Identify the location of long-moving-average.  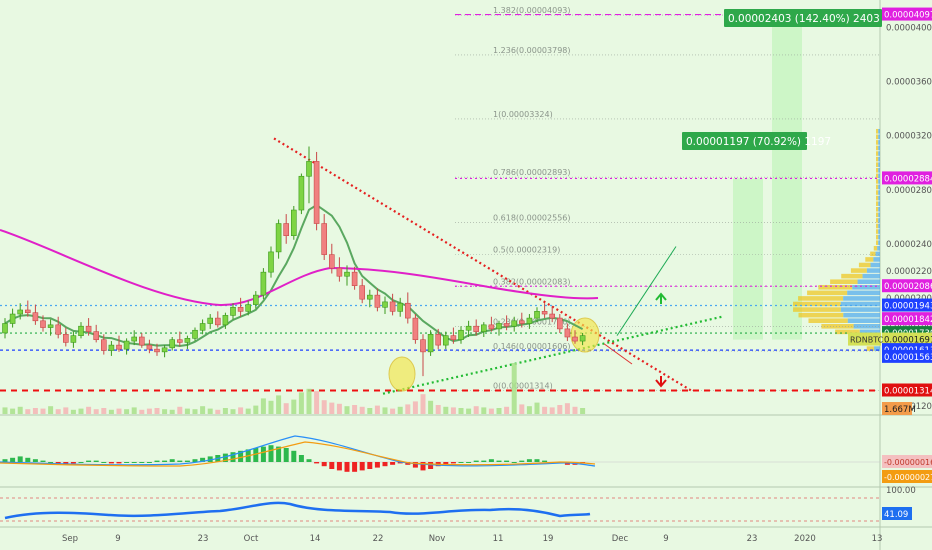
(299, 268).